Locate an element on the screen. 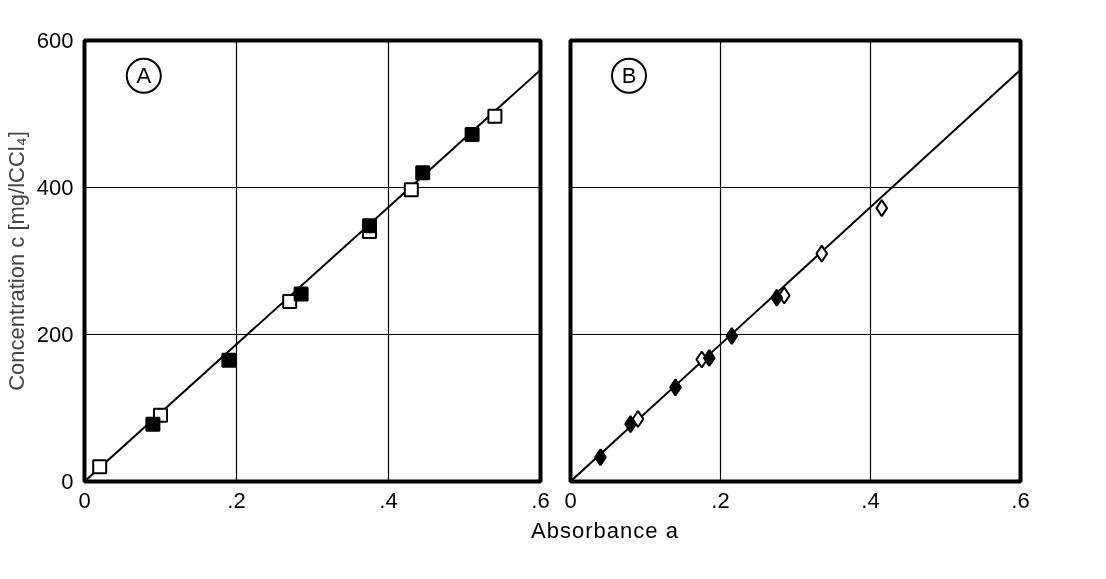 The image size is (1106, 579). y-tick-label: 400 is located at coordinates (55, 187).